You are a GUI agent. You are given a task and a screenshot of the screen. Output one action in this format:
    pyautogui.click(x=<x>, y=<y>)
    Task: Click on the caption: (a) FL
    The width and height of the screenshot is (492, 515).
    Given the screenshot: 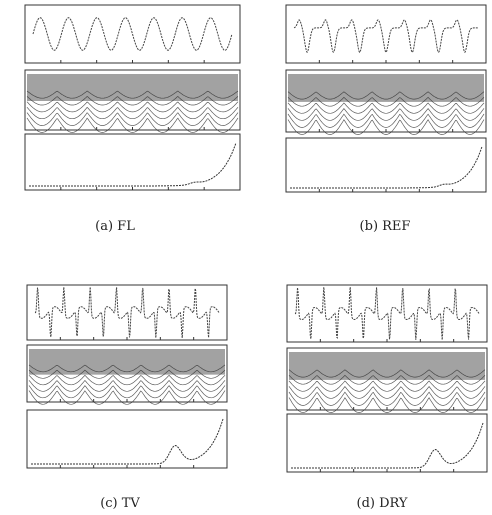 What is the action you would take?
    pyautogui.click(x=115, y=226)
    